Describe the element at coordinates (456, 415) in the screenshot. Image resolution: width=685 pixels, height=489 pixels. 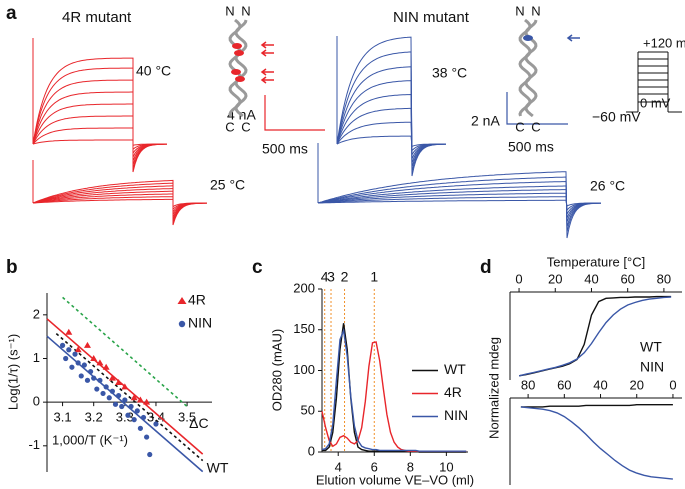
I see `legend-label: NIN` at that location.